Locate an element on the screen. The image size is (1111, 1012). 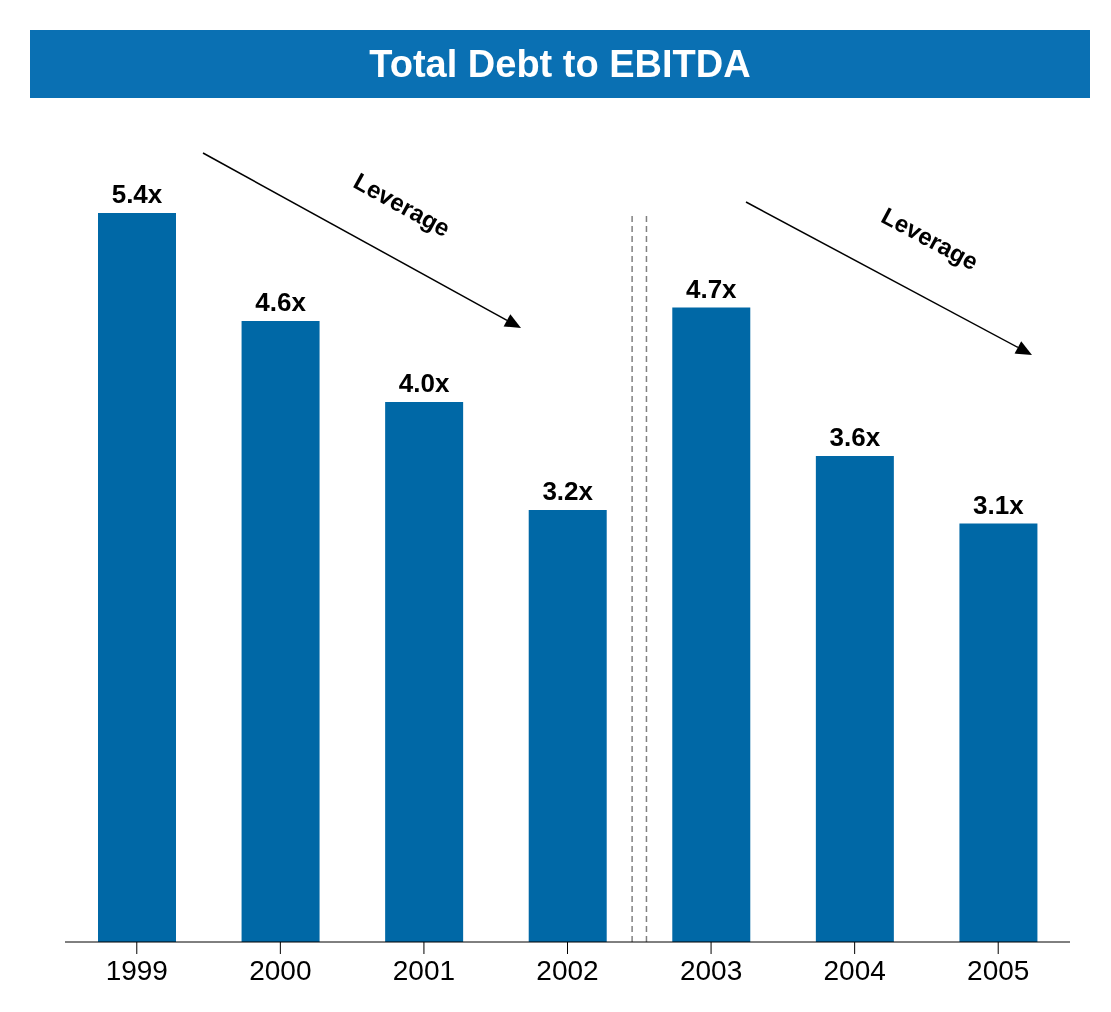
data-label: 5.4x is located at coordinates (137, 194).